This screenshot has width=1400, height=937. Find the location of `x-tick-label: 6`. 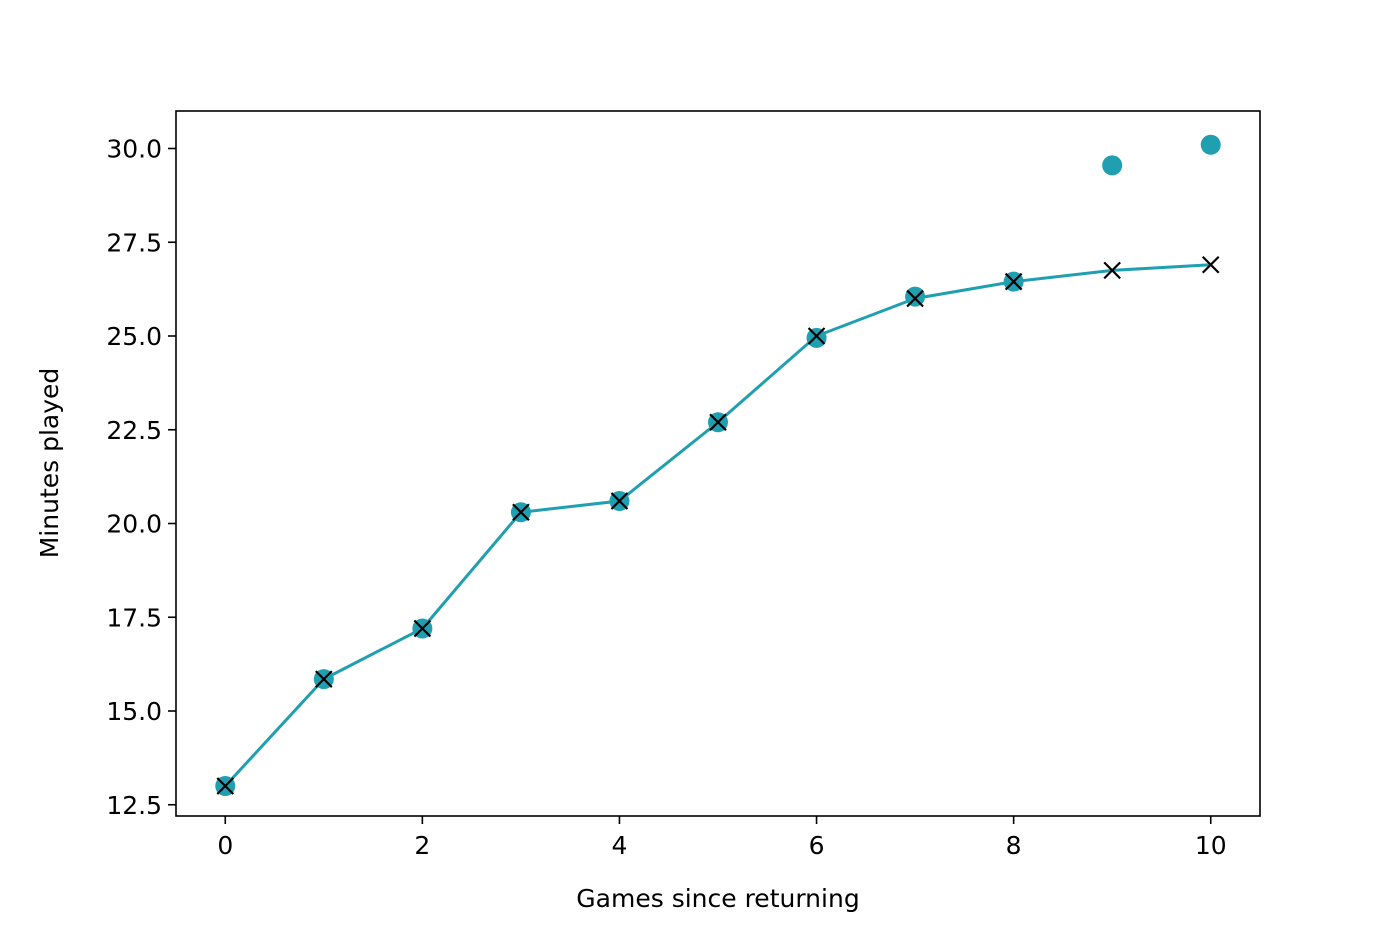

x-tick-label: 6 is located at coordinates (817, 845).